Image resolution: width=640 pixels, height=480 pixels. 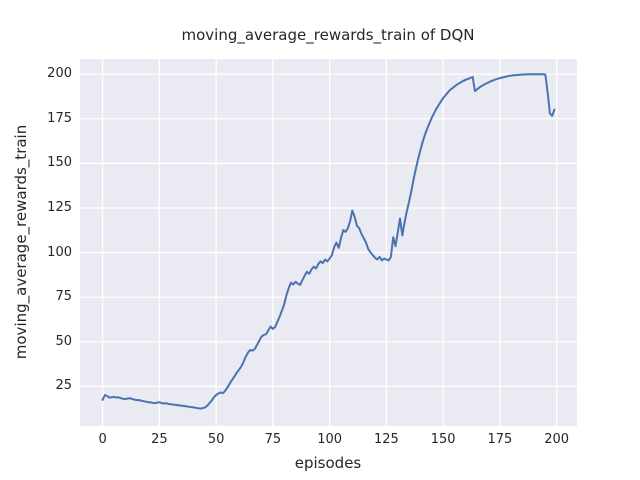 I want to click on y-tick-label: 150, so click(x=59, y=163).